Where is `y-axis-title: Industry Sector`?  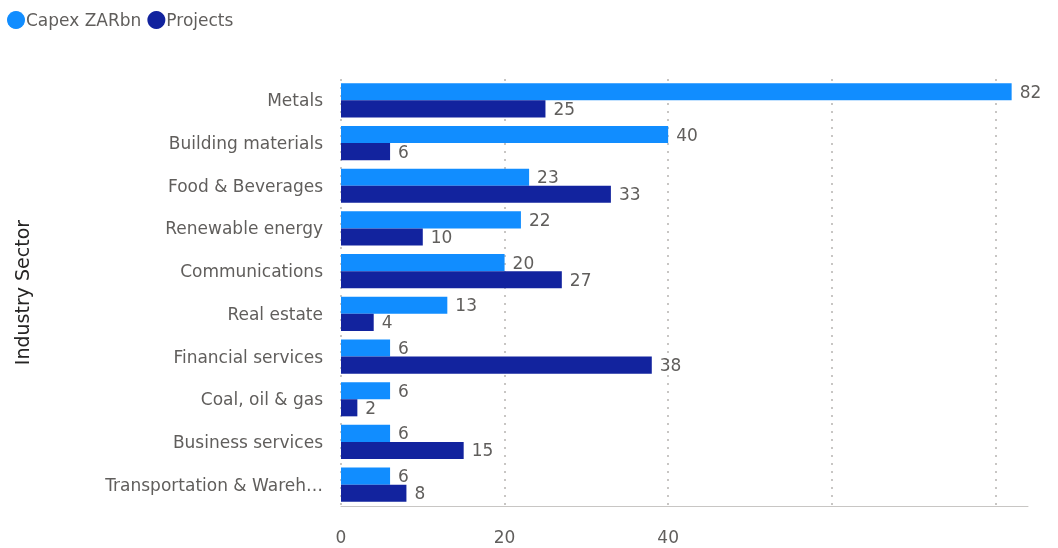
y-axis-title: Industry Sector is located at coordinates (21, 292).